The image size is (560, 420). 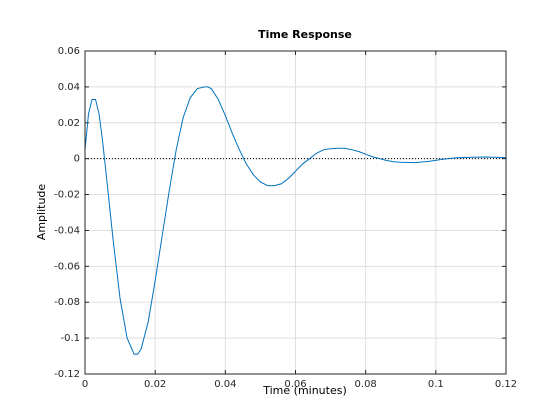 What do you see at coordinates (67, 195) in the screenshot?
I see `y-tick-label: -0.02` at bounding box center [67, 195].